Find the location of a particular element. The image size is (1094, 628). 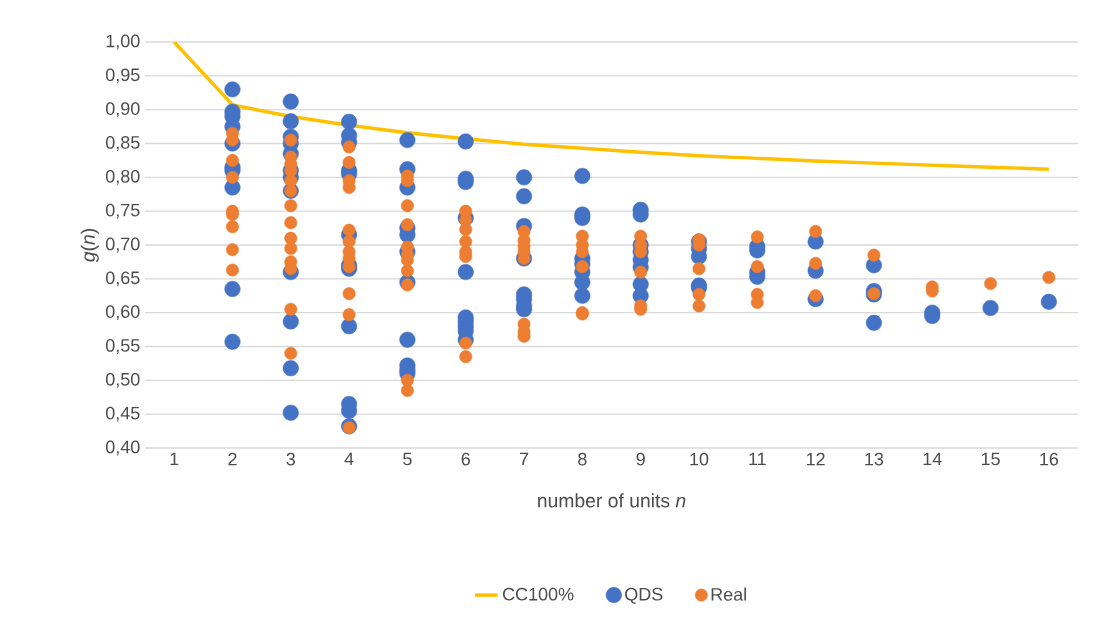

y-tick-label: 0,55 is located at coordinates (122, 346).